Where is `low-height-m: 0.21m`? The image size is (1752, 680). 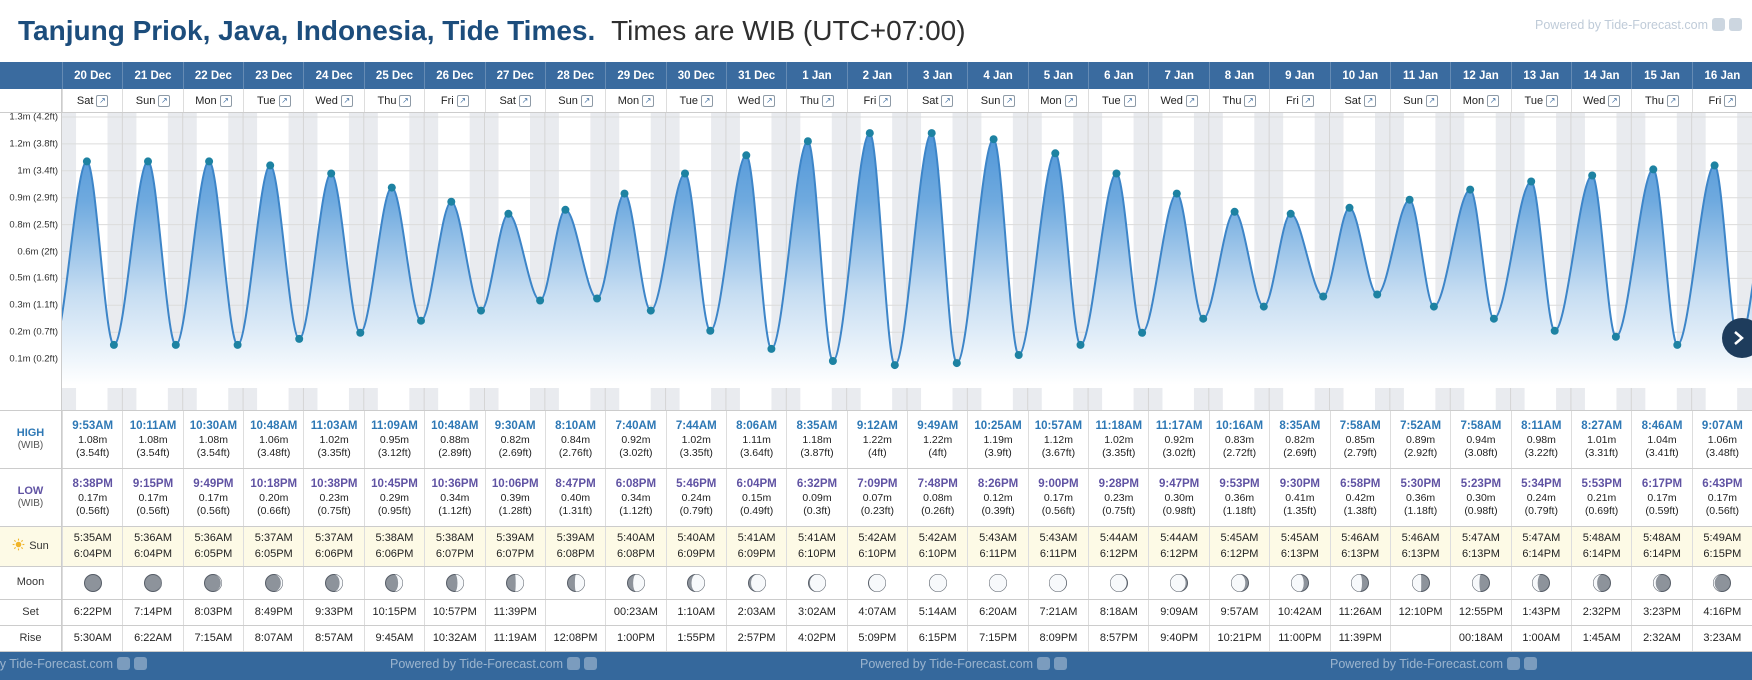 low-height-m: 0.21m is located at coordinates (1602, 497).